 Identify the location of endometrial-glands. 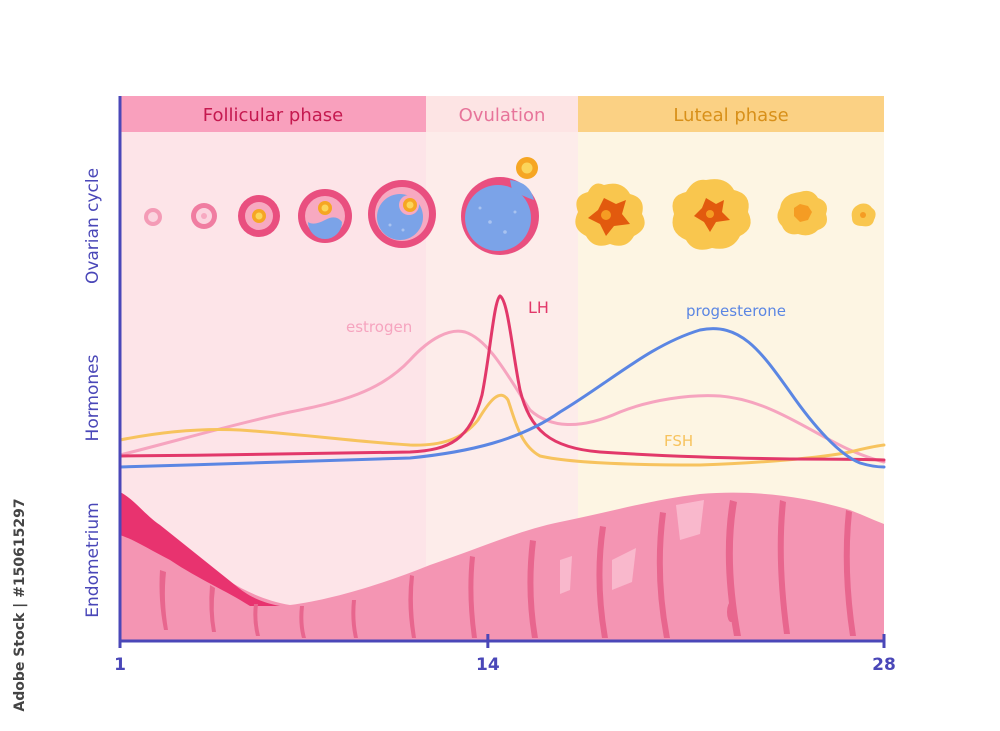
(507, 569).